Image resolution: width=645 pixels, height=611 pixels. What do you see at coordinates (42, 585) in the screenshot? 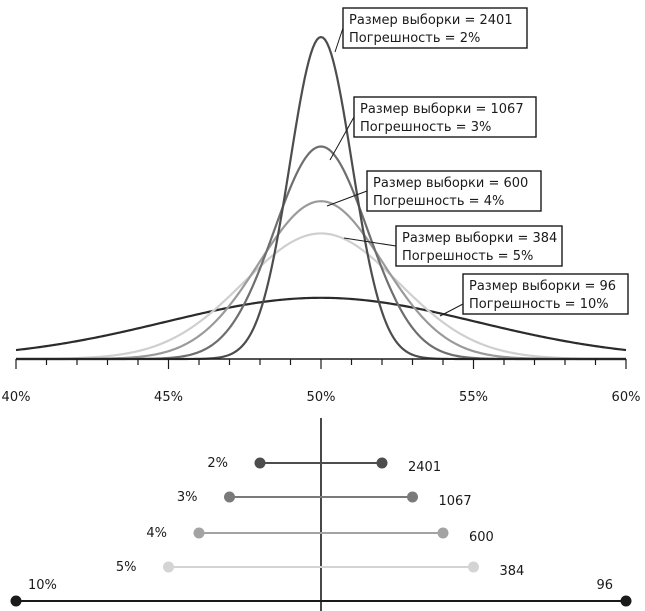
I see `interval-error-label: 10%` at bounding box center [42, 585].